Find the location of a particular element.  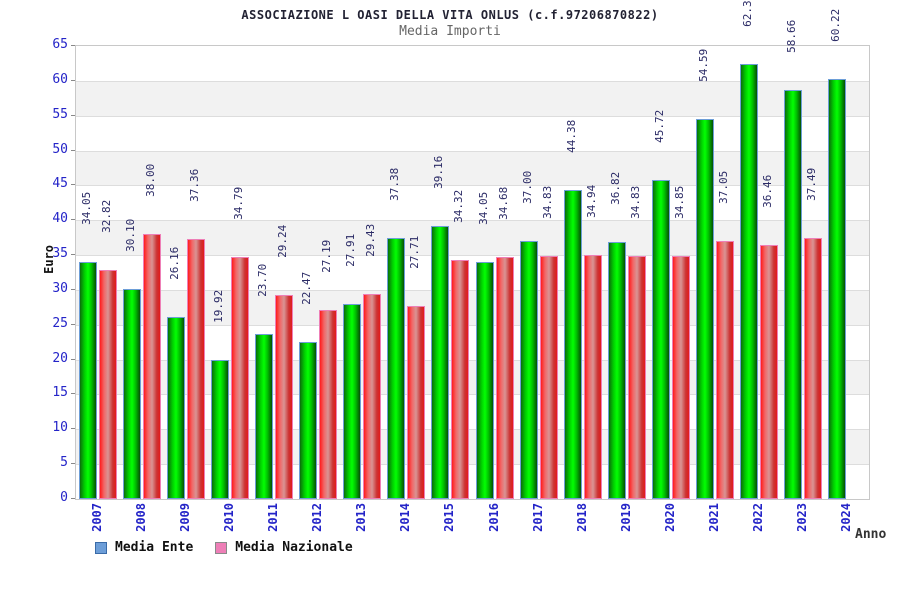

x-tick-label-2013: 2013 is located at coordinates (361, 517).